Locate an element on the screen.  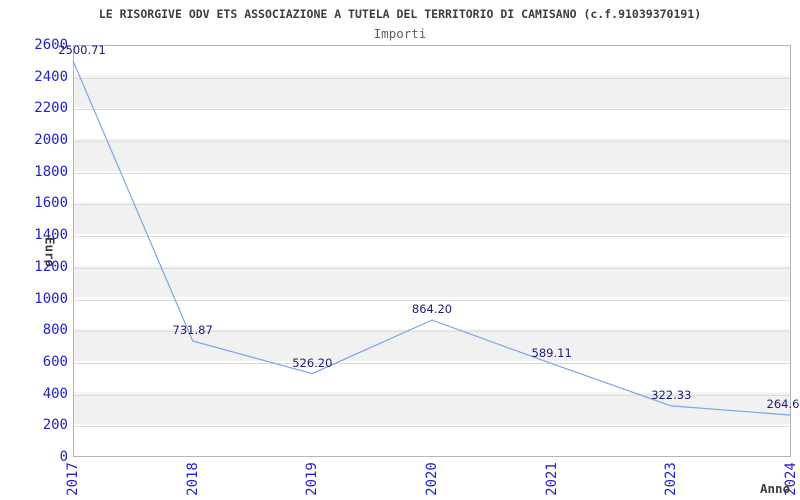
x-tick-label: 2021 is located at coordinates (551, 479).